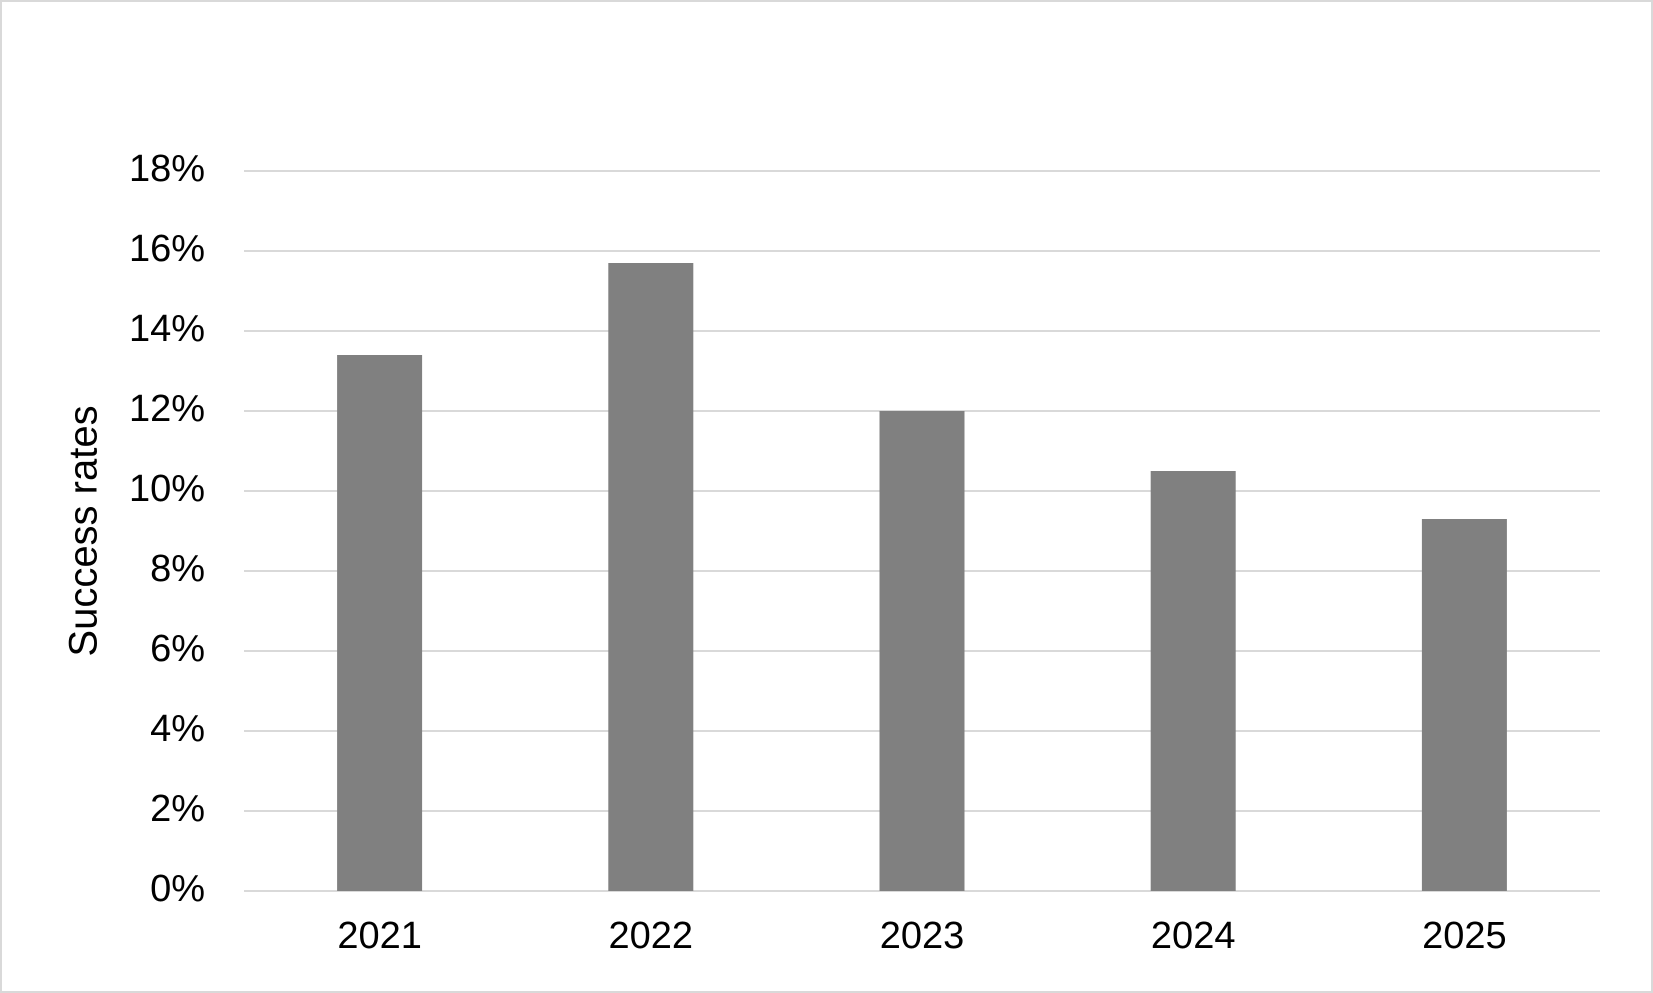 This screenshot has height=993, width=1653. What do you see at coordinates (177, 729) in the screenshot?
I see `y-tick-label: 4%` at bounding box center [177, 729].